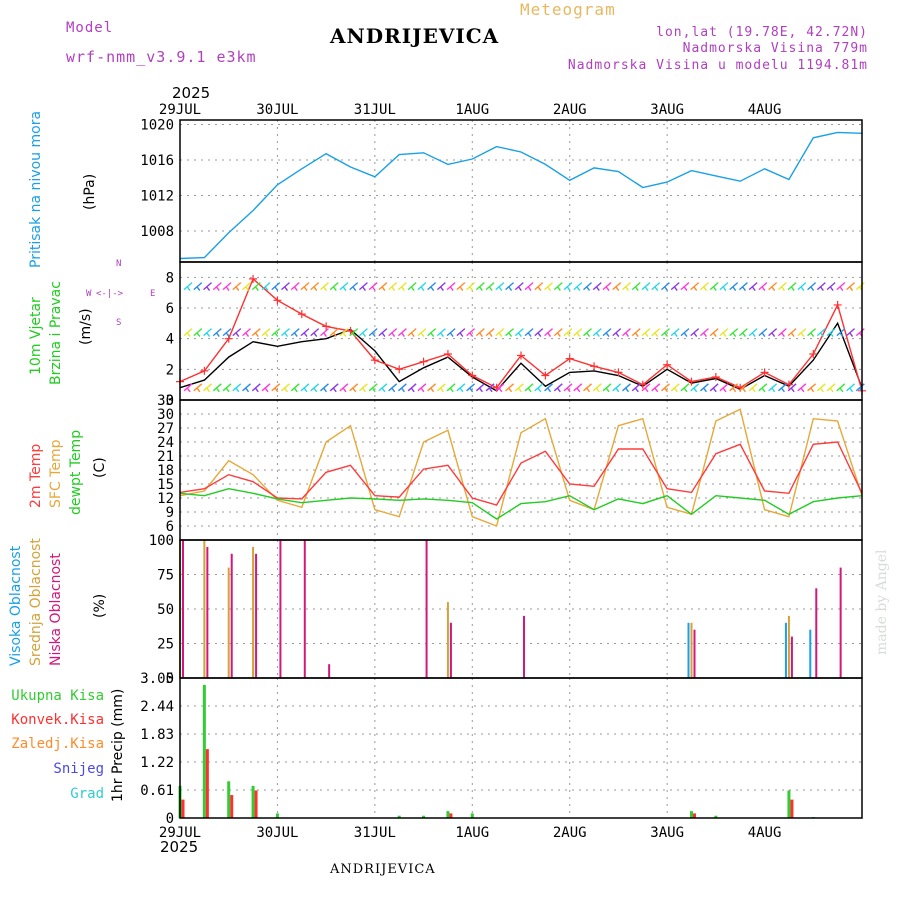 The height and width of the screenshot is (900, 900). Describe the element at coordinates (110, 294) in the screenshot. I see `compass-arrows: <-|->` at that location.